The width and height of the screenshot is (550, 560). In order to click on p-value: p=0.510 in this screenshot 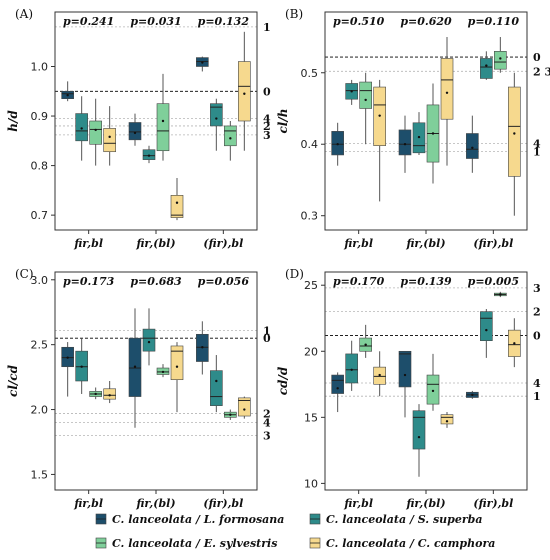, I will do `click(359, 21)`.